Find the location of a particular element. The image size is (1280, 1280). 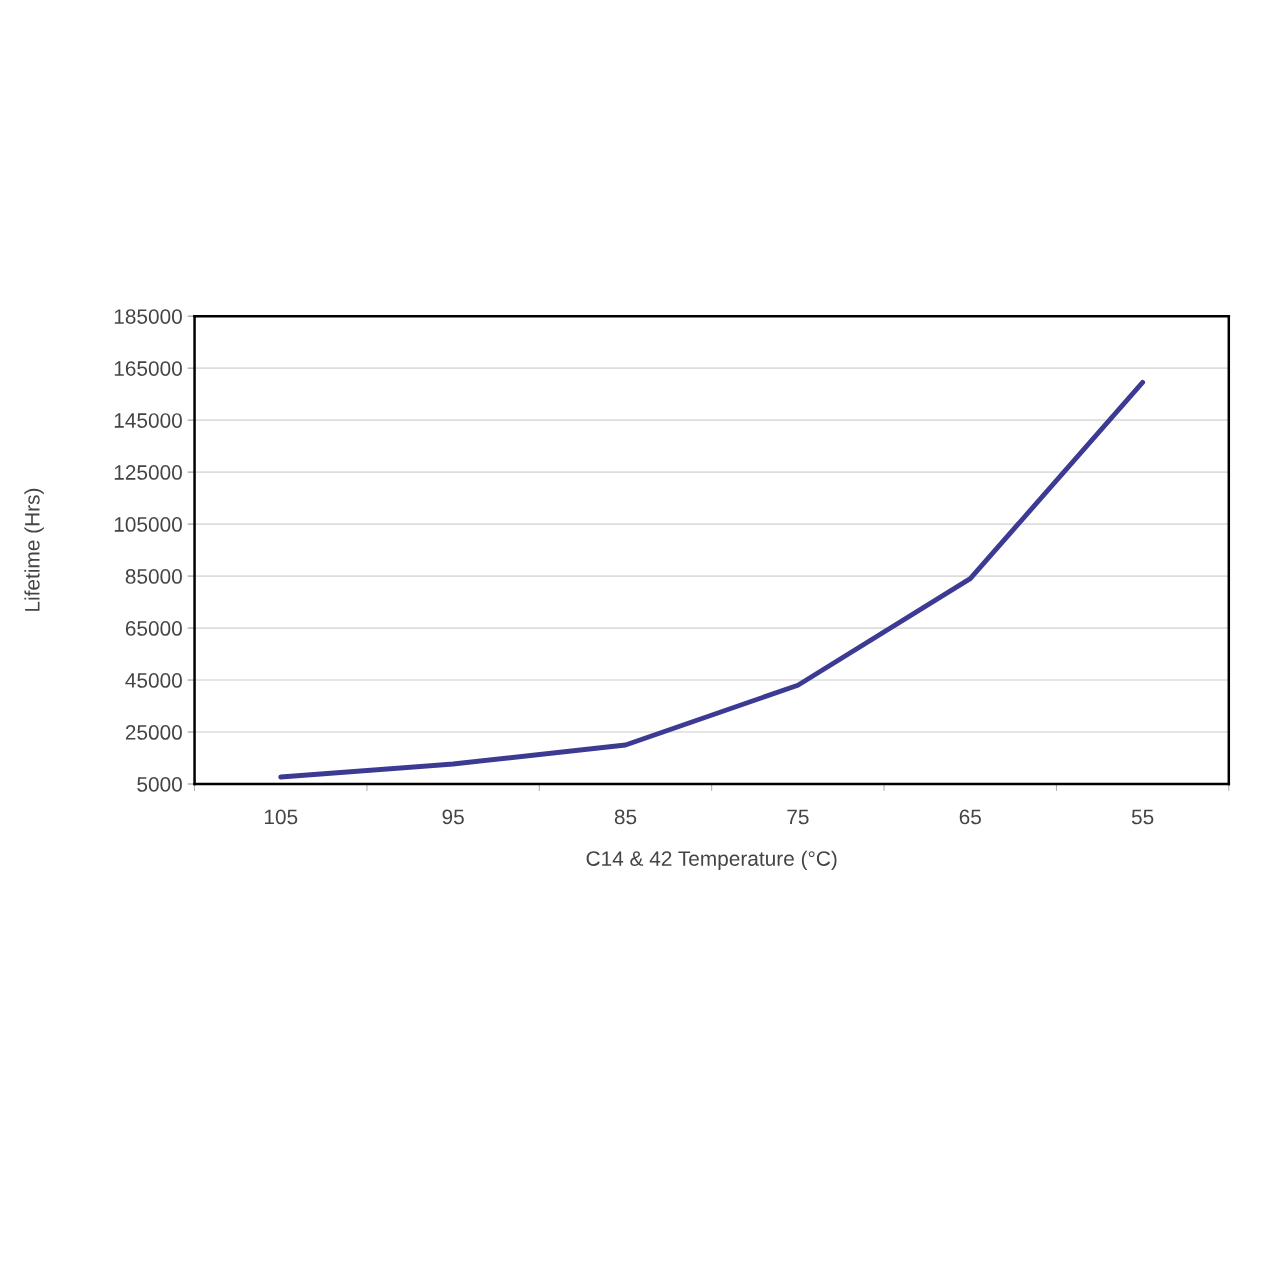

x-tick-label: 65 is located at coordinates (970, 817).